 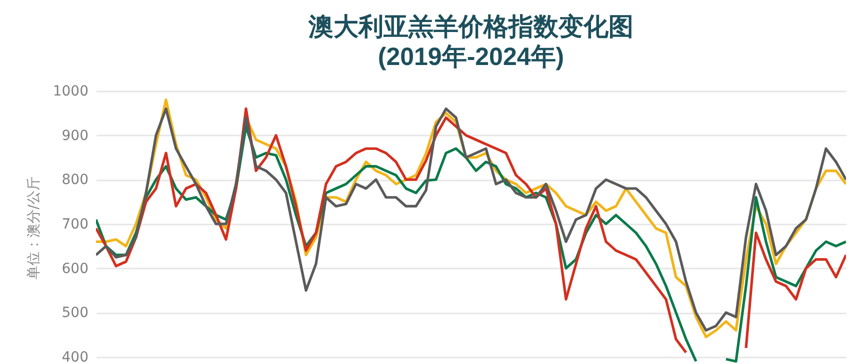 I want to click on y-tick-label: 900, so click(x=75, y=136).